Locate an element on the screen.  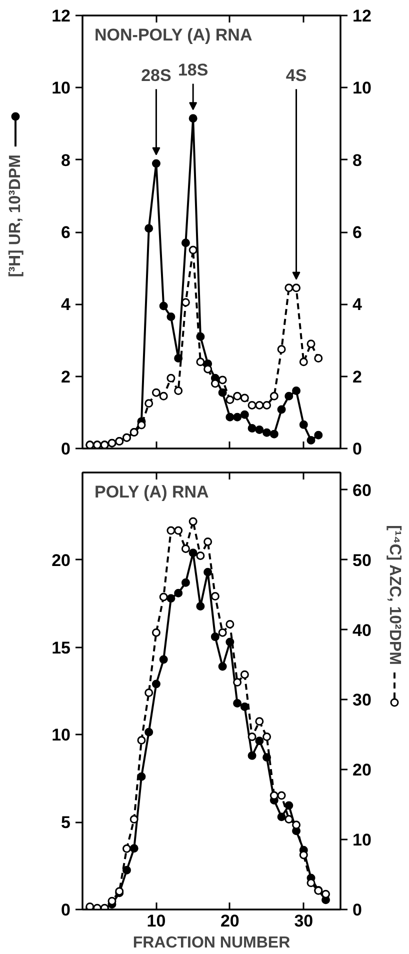
x-axis-title: FRACTION NUMBER is located at coordinates (211, 943).